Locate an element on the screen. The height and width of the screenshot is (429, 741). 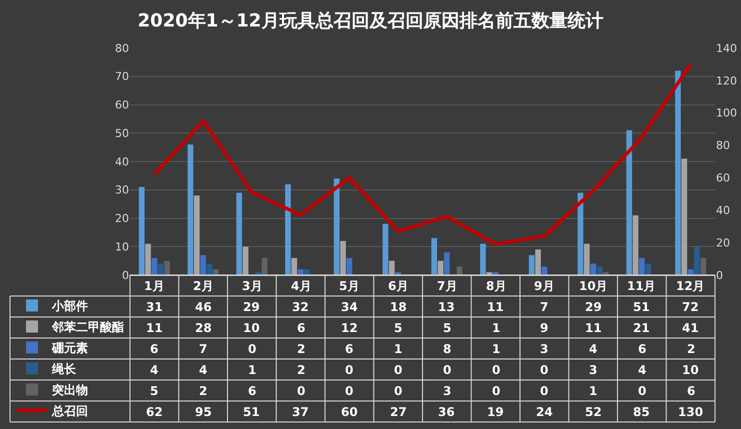
legend-label: 邻苯二甲酸酯 is located at coordinates (87, 327).